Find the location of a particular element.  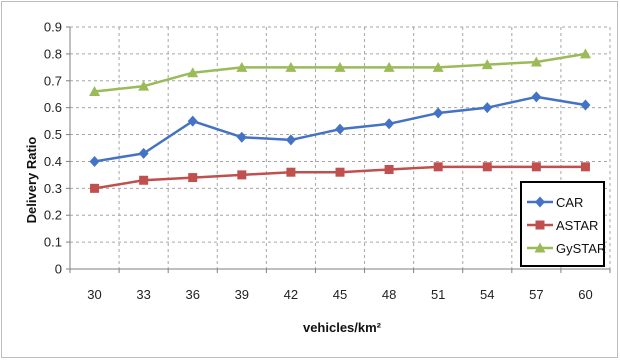

y-tick-label: 0.3 is located at coordinates (53, 188).